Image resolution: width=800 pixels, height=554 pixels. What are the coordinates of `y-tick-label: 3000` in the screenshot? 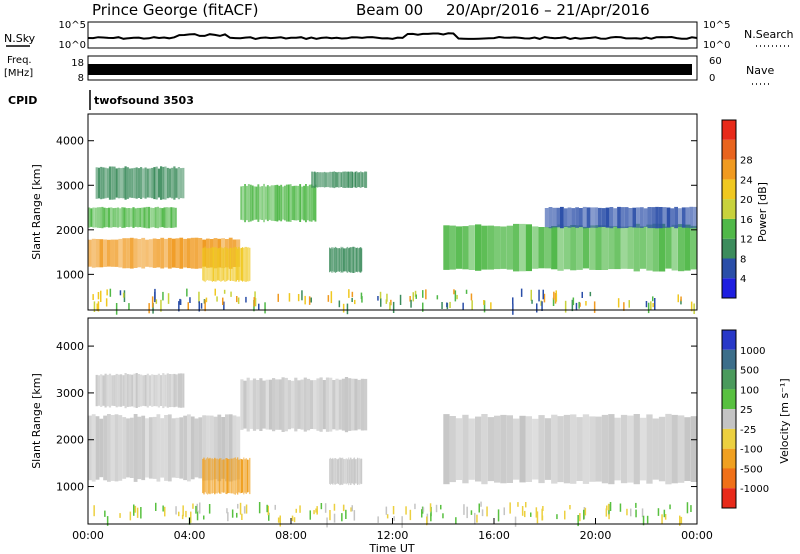 It's located at (70, 393).